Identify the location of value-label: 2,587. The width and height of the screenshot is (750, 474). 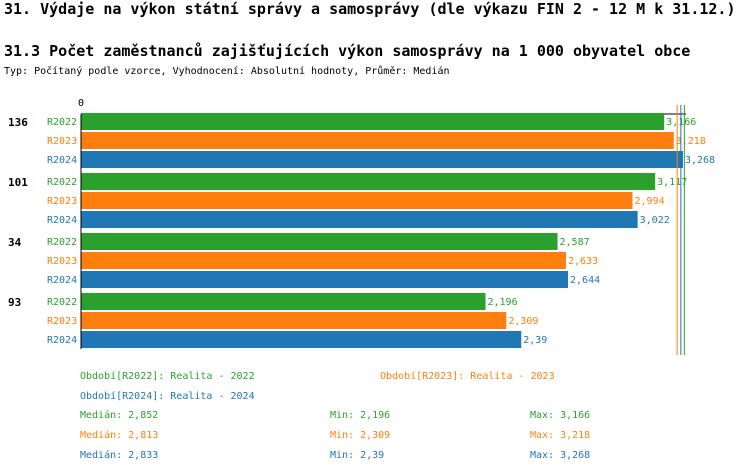
(575, 242).